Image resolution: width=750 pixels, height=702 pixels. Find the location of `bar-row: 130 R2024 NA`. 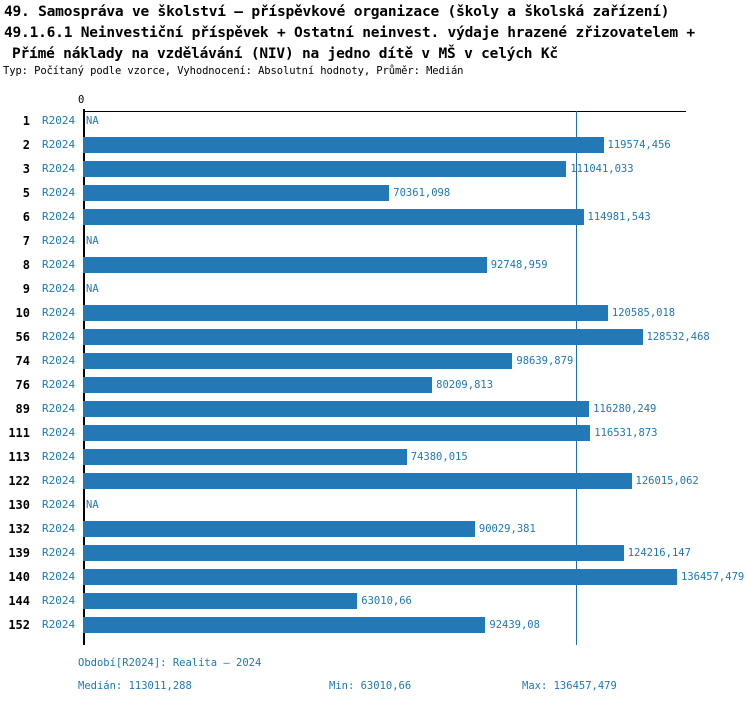

bar-row: 130 R2024 NA is located at coordinates (375, 505).